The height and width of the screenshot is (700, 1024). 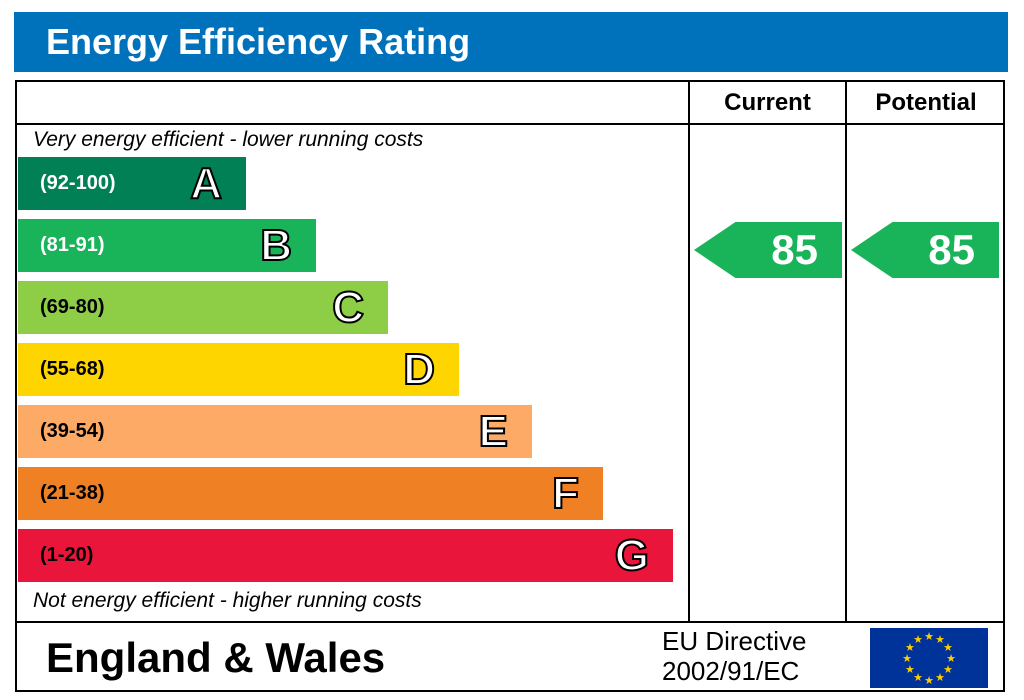 What do you see at coordinates (632, 555) in the screenshot?
I see `band-letter: G` at bounding box center [632, 555].